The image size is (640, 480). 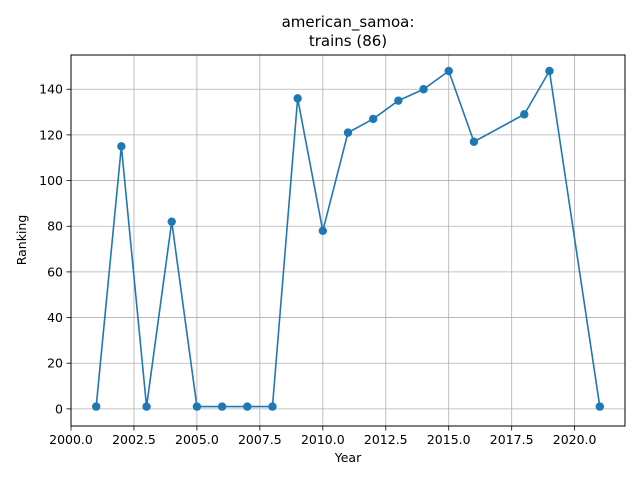 What do you see at coordinates (21, 240) in the screenshot?
I see `y-axis-label: Ranking` at bounding box center [21, 240].